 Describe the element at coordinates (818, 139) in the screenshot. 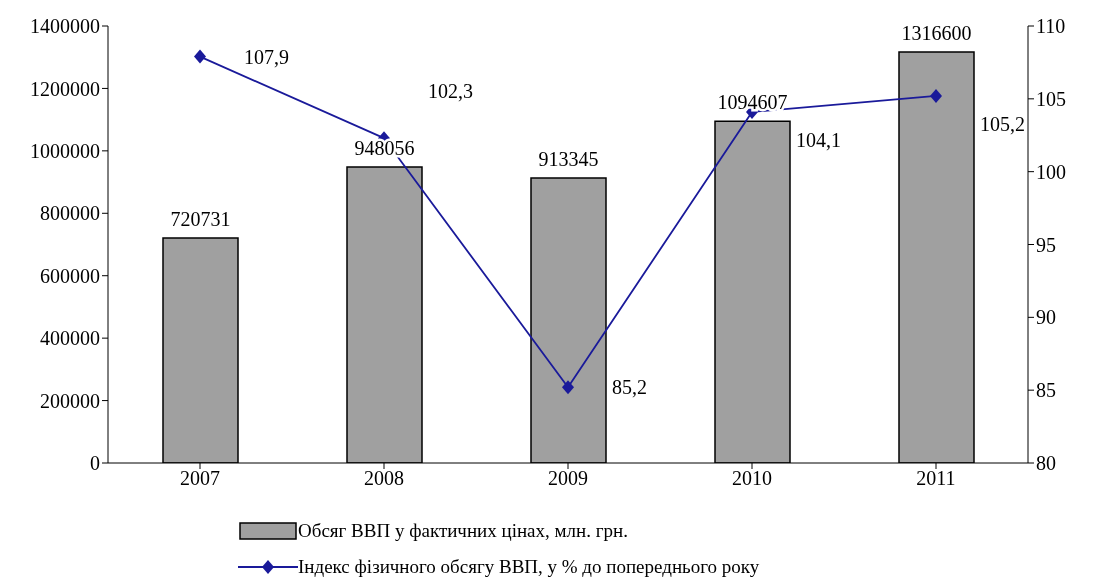

I see `data-label: 104,1` at that location.